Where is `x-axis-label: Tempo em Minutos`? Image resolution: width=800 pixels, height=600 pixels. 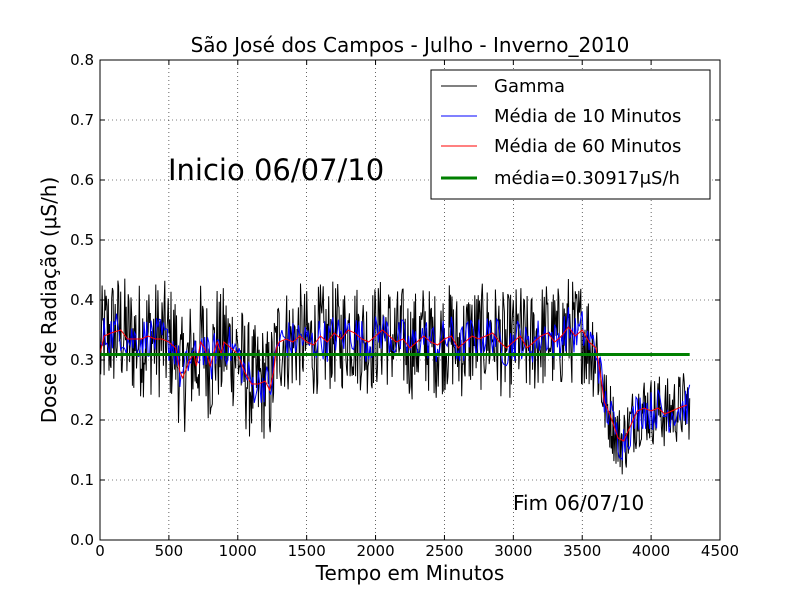 x-axis-label: Tempo em Minutos is located at coordinates (410, 573).